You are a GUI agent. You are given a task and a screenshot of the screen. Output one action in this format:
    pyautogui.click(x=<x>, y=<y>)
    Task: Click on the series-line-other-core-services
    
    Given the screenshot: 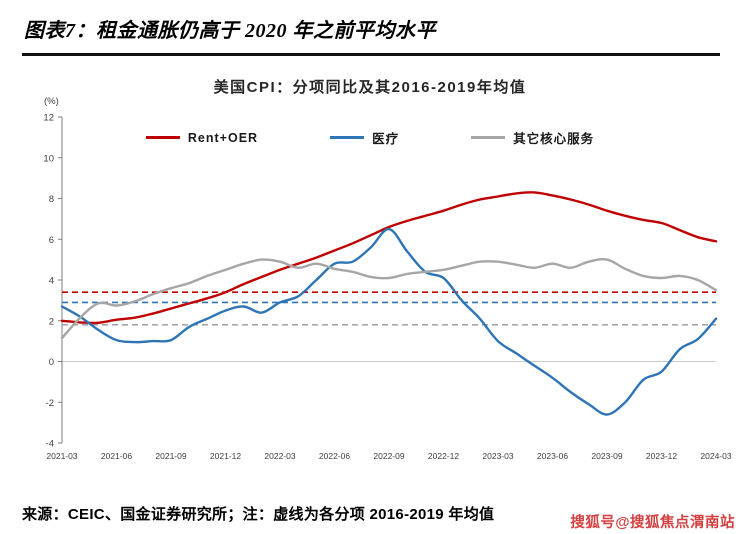 What is the action you would take?
    pyautogui.click(x=389, y=299)
    